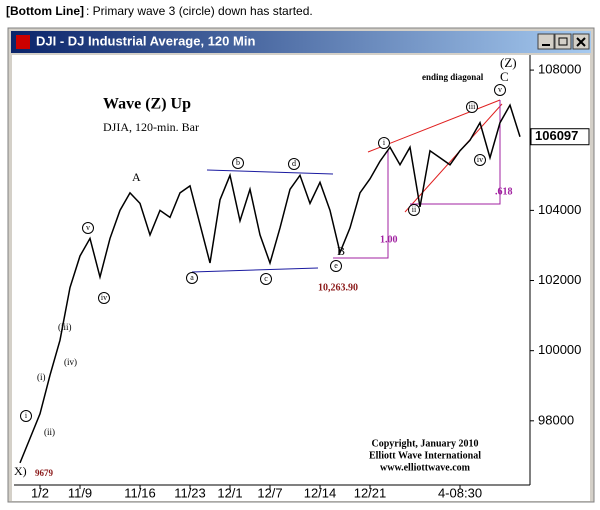 This screenshot has height=510, width=600. What do you see at coordinates (320, 492) in the screenshot?
I see `x-tick-label: 12/14` at bounding box center [320, 492].